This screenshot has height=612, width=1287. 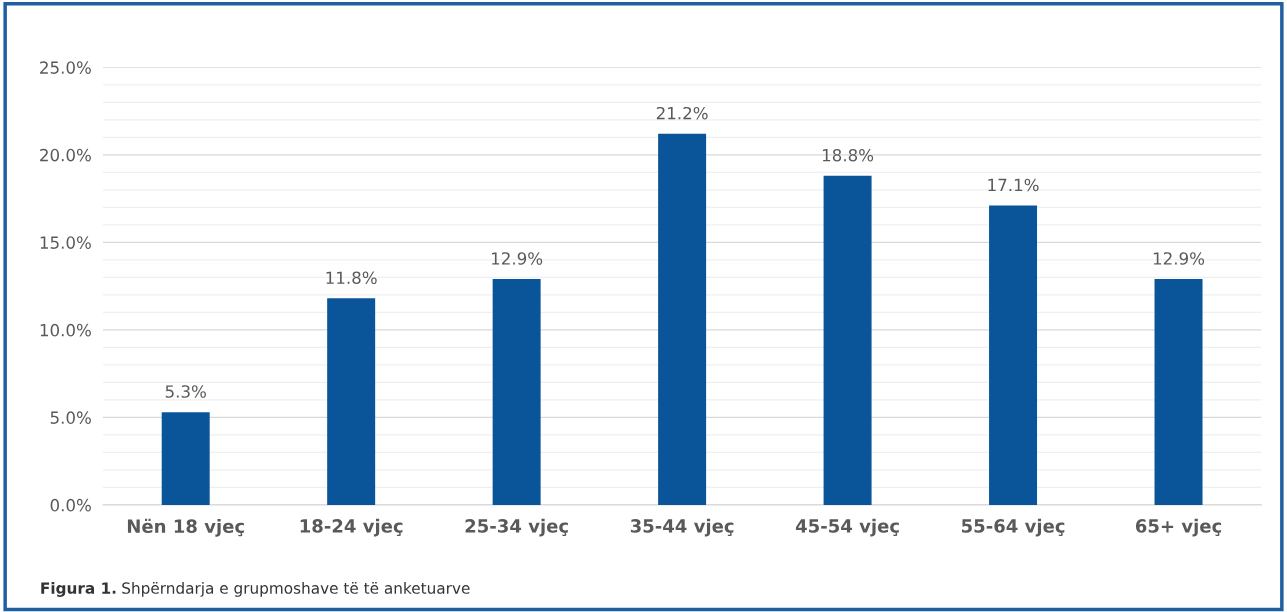 What do you see at coordinates (296, 589) in the screenshot?
I see `text: Shpërndarja e grupmoshave të të anketuarve` at bounding box center [296, 589].